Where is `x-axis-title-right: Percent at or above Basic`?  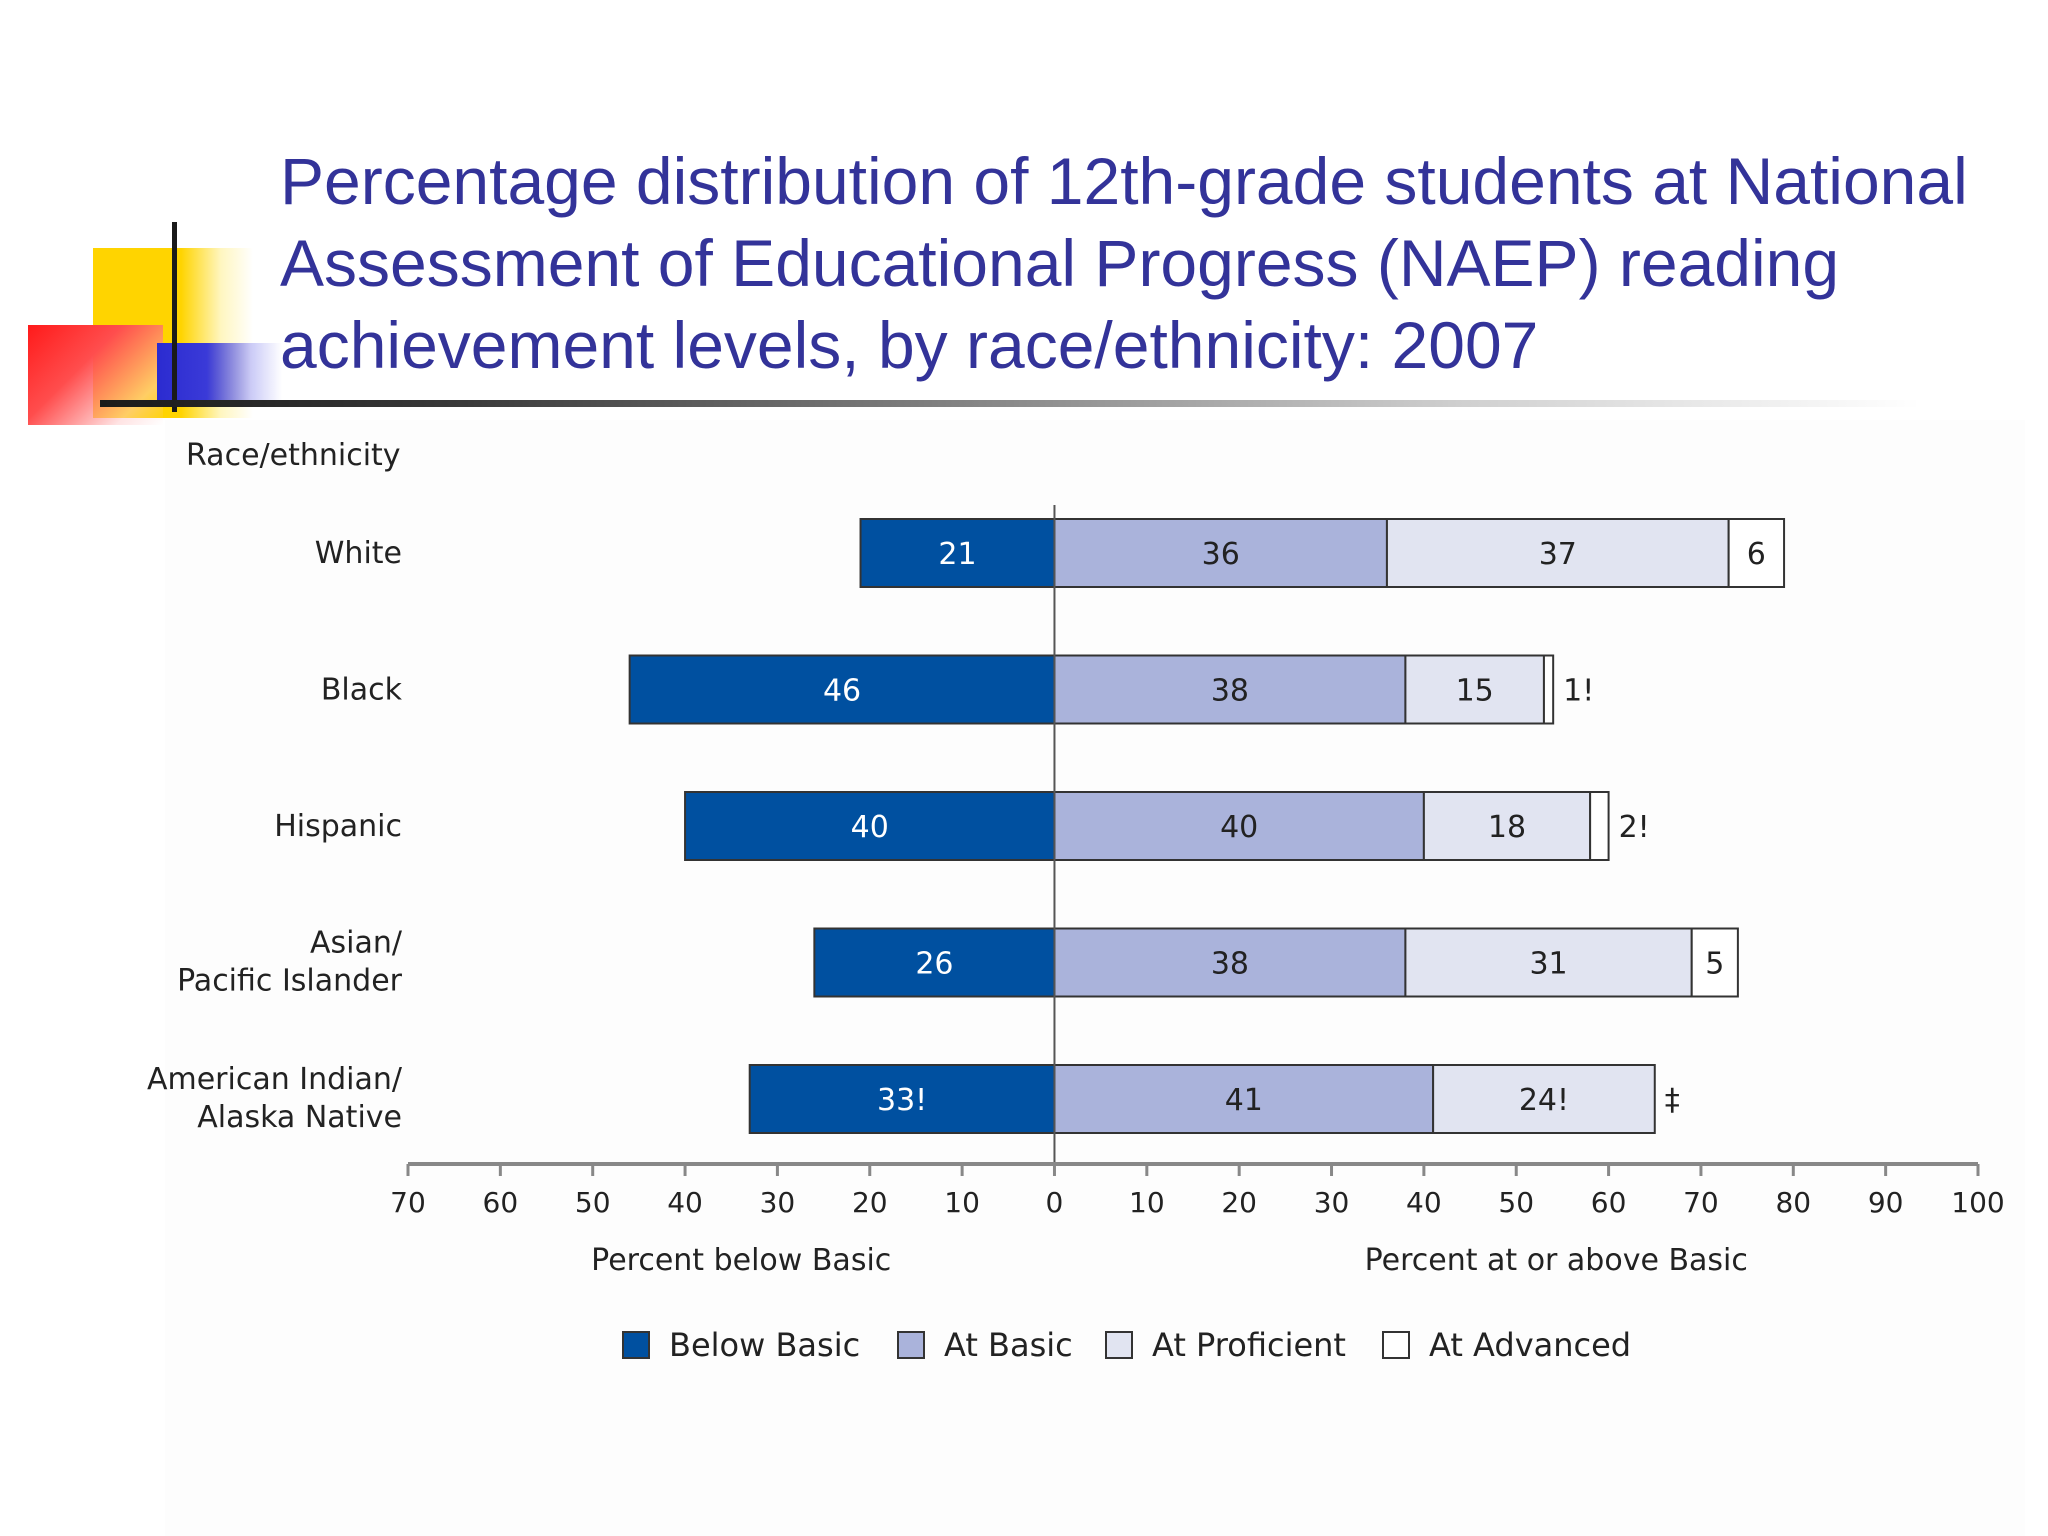 x-axis-title-right: Percent at or above Basic is located at coordinates (1556, 1260).